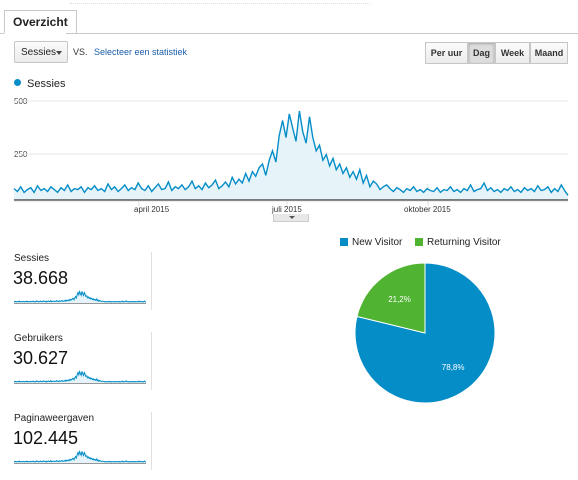 Image resolution: width=578 pixels, height=480 pixels. Describe the element at coordinates (427, 209) in the screenshot. I see `x-tick-label: oktober 2015` at that location.